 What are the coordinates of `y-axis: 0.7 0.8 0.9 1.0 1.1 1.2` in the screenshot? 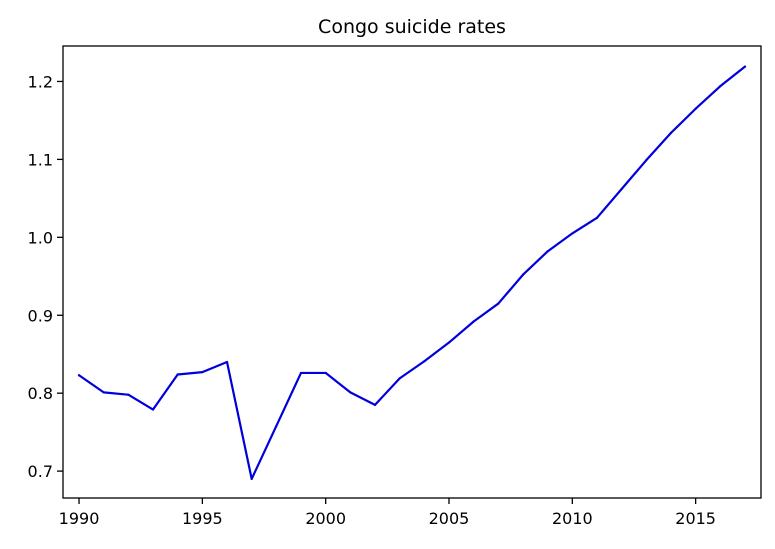 It's located at (45, 276).